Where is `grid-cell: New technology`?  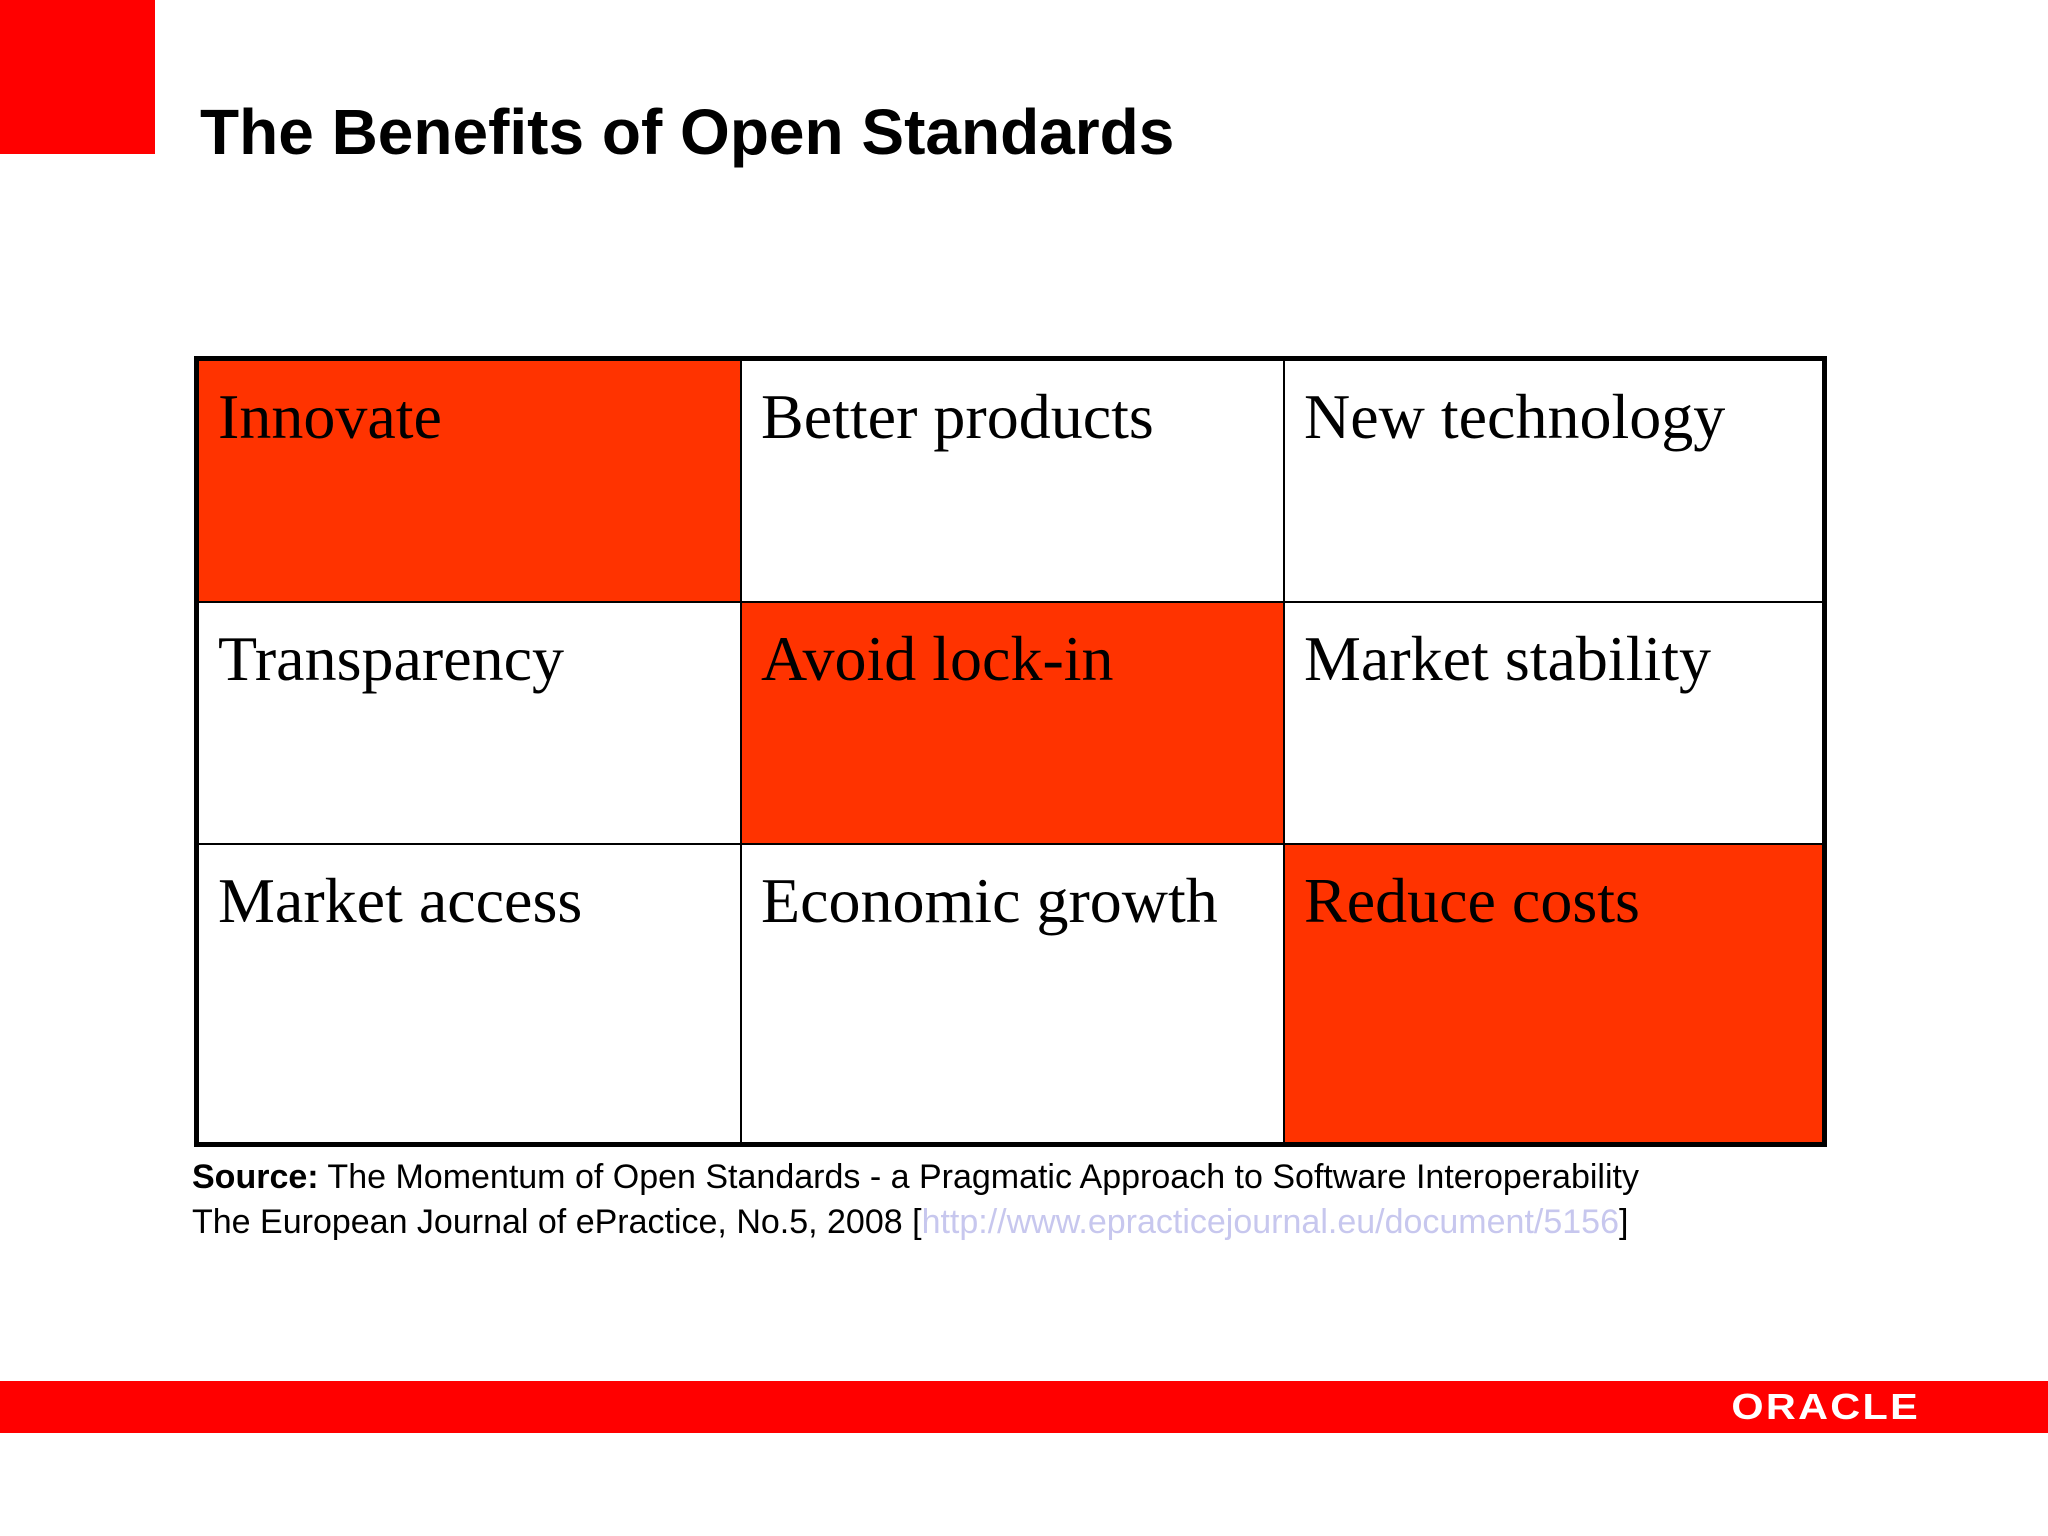 grid-cell: New technology is located at coordinates (1553, 482).